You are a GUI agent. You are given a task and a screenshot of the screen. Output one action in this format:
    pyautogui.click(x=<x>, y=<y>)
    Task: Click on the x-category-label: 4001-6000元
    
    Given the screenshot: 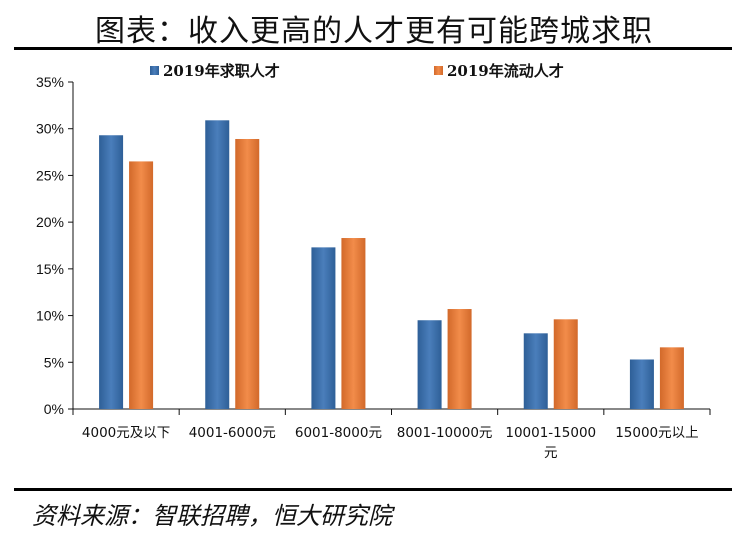 What is the action you would take?
    pyautogui.click(x=232, y=433)
    